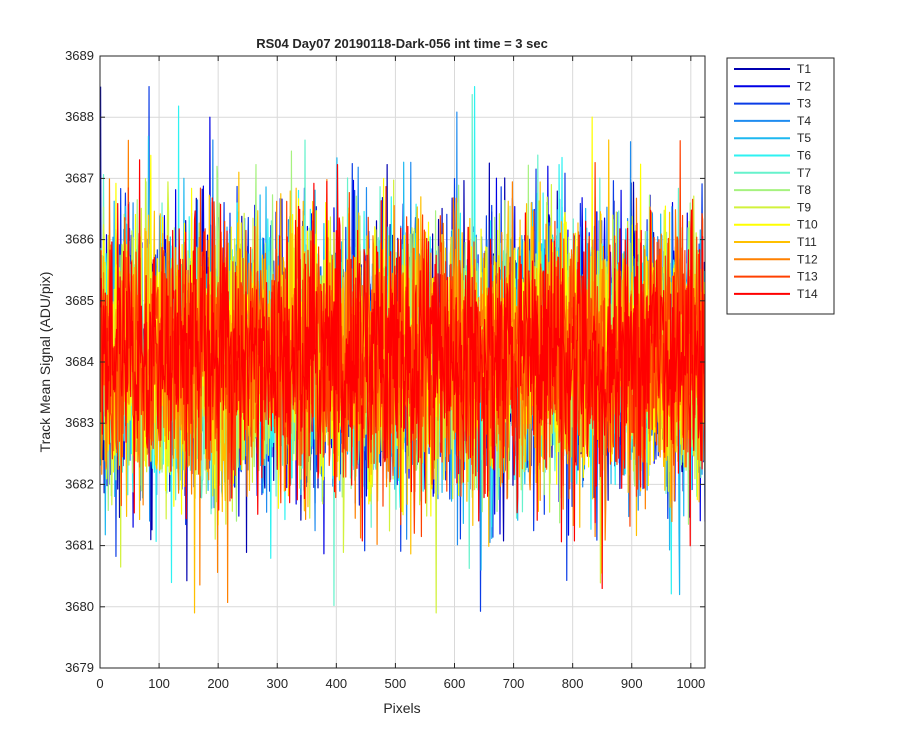 The width and height of the screenshot is (900, 750). Describe the element at coordinates (804, 173) in the screenshot. I see `legend-label: T7` at that location.